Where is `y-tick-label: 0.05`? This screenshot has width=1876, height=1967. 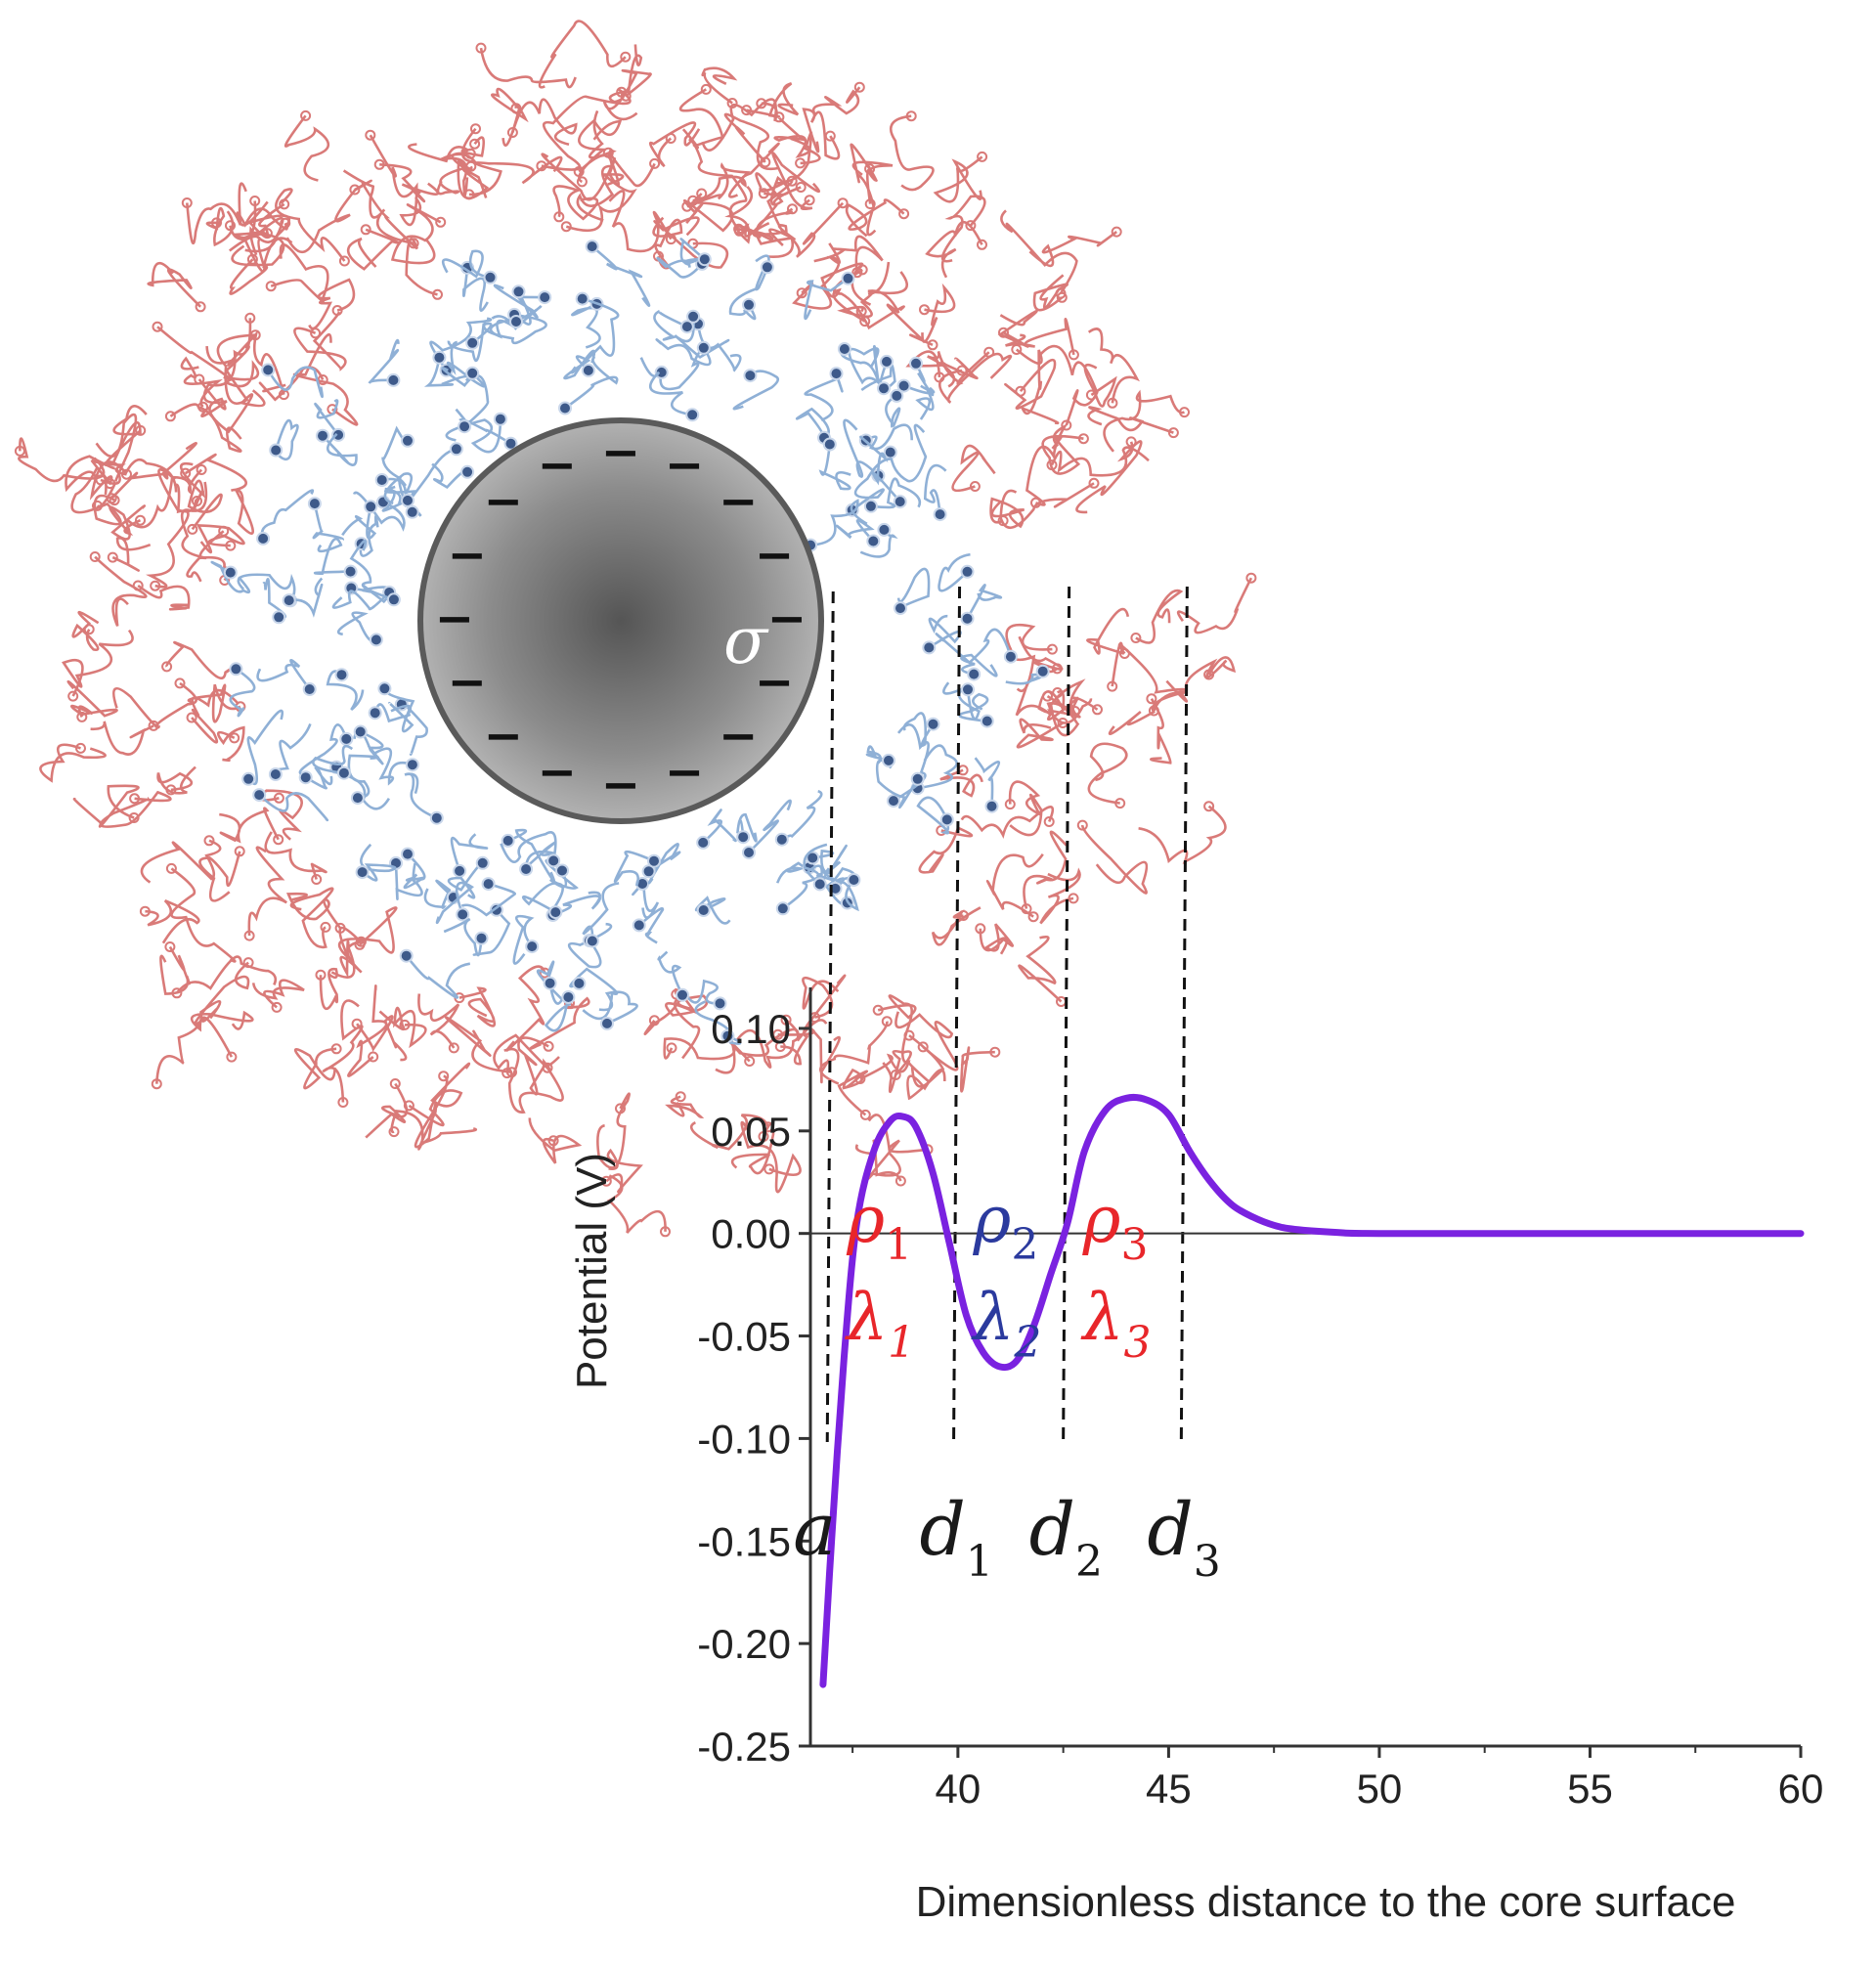 y-tick-label: 0.05 is located at coordinates (751, 1132).